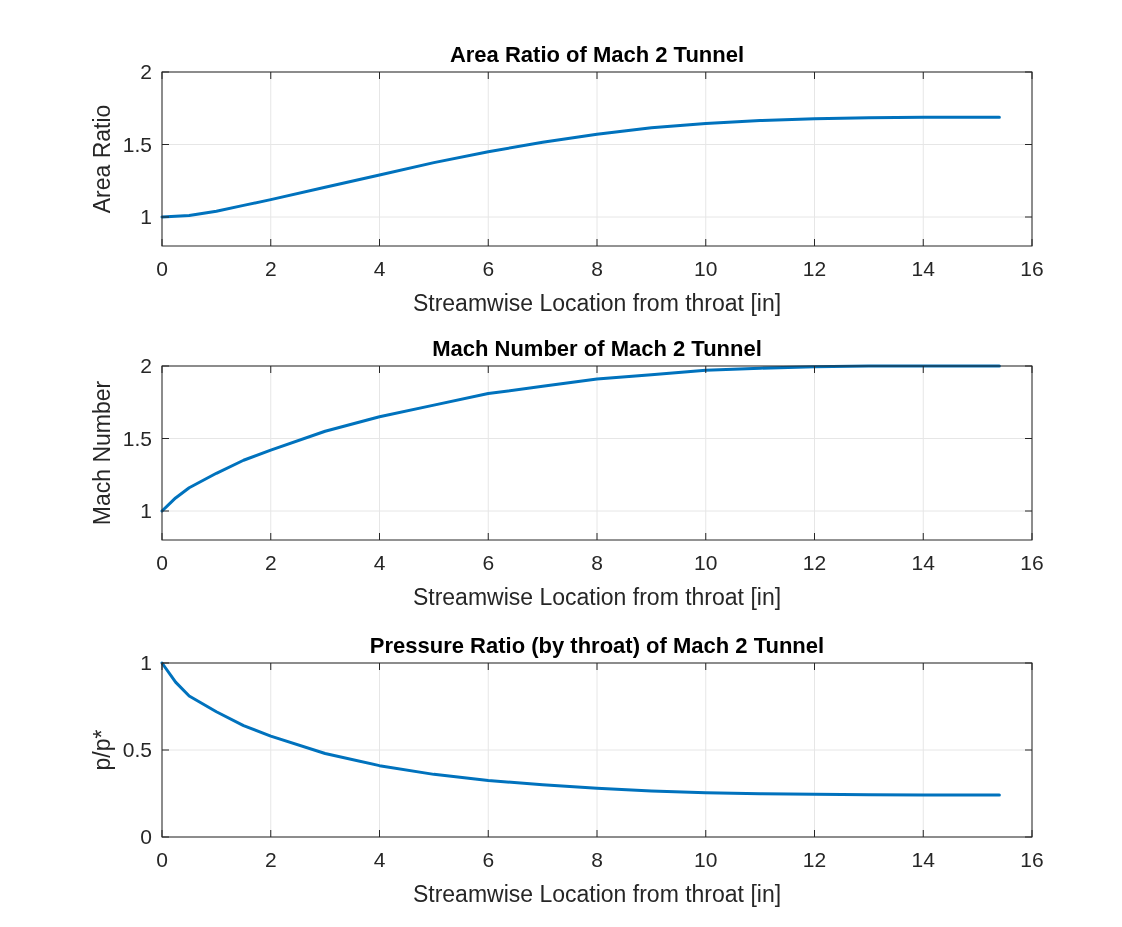  I want to click on y-axis-title: Area Ratio, so click(102, 159).